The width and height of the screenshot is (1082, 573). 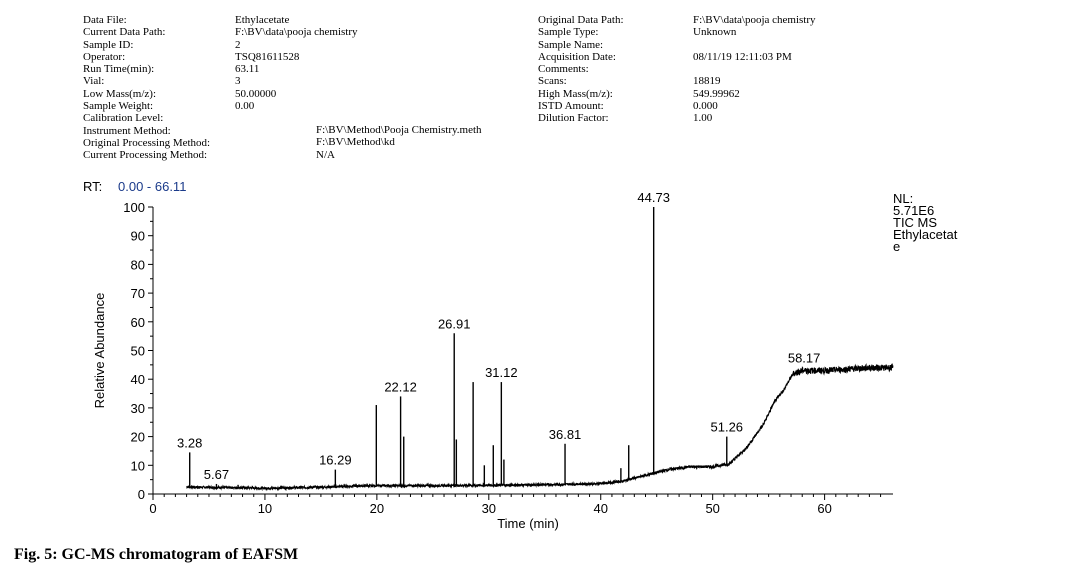 I want to click on header-field-value: 50.00000, so click(x=256, y=93).